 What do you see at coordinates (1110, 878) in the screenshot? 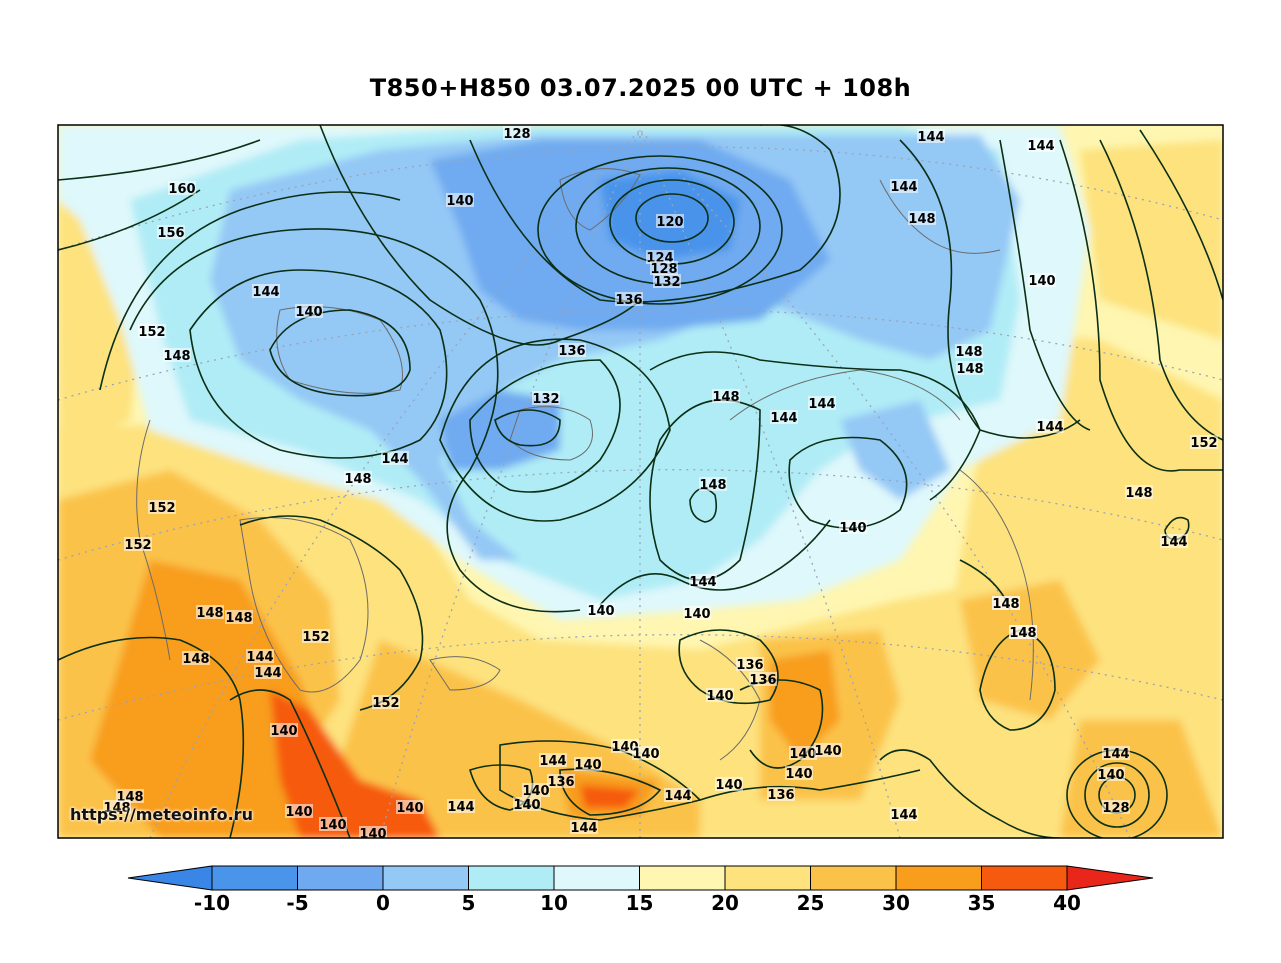
I see `colorbar-over-arrow` at bounding box center [1110, 878].